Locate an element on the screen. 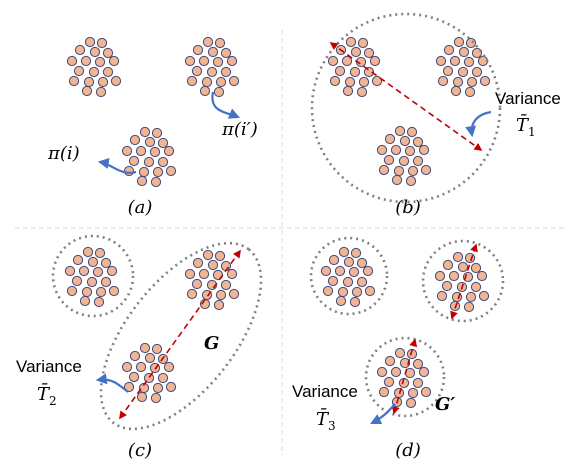 The height and width of the screenshot is (466, 580). variance-symbol-3: T̄3 is located at coordinates (326, 420).